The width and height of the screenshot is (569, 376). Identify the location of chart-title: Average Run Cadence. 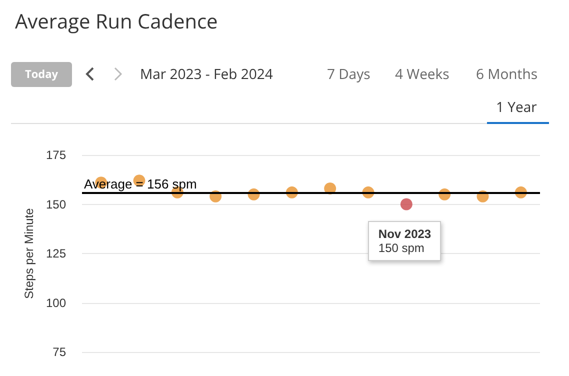
(116, 21).